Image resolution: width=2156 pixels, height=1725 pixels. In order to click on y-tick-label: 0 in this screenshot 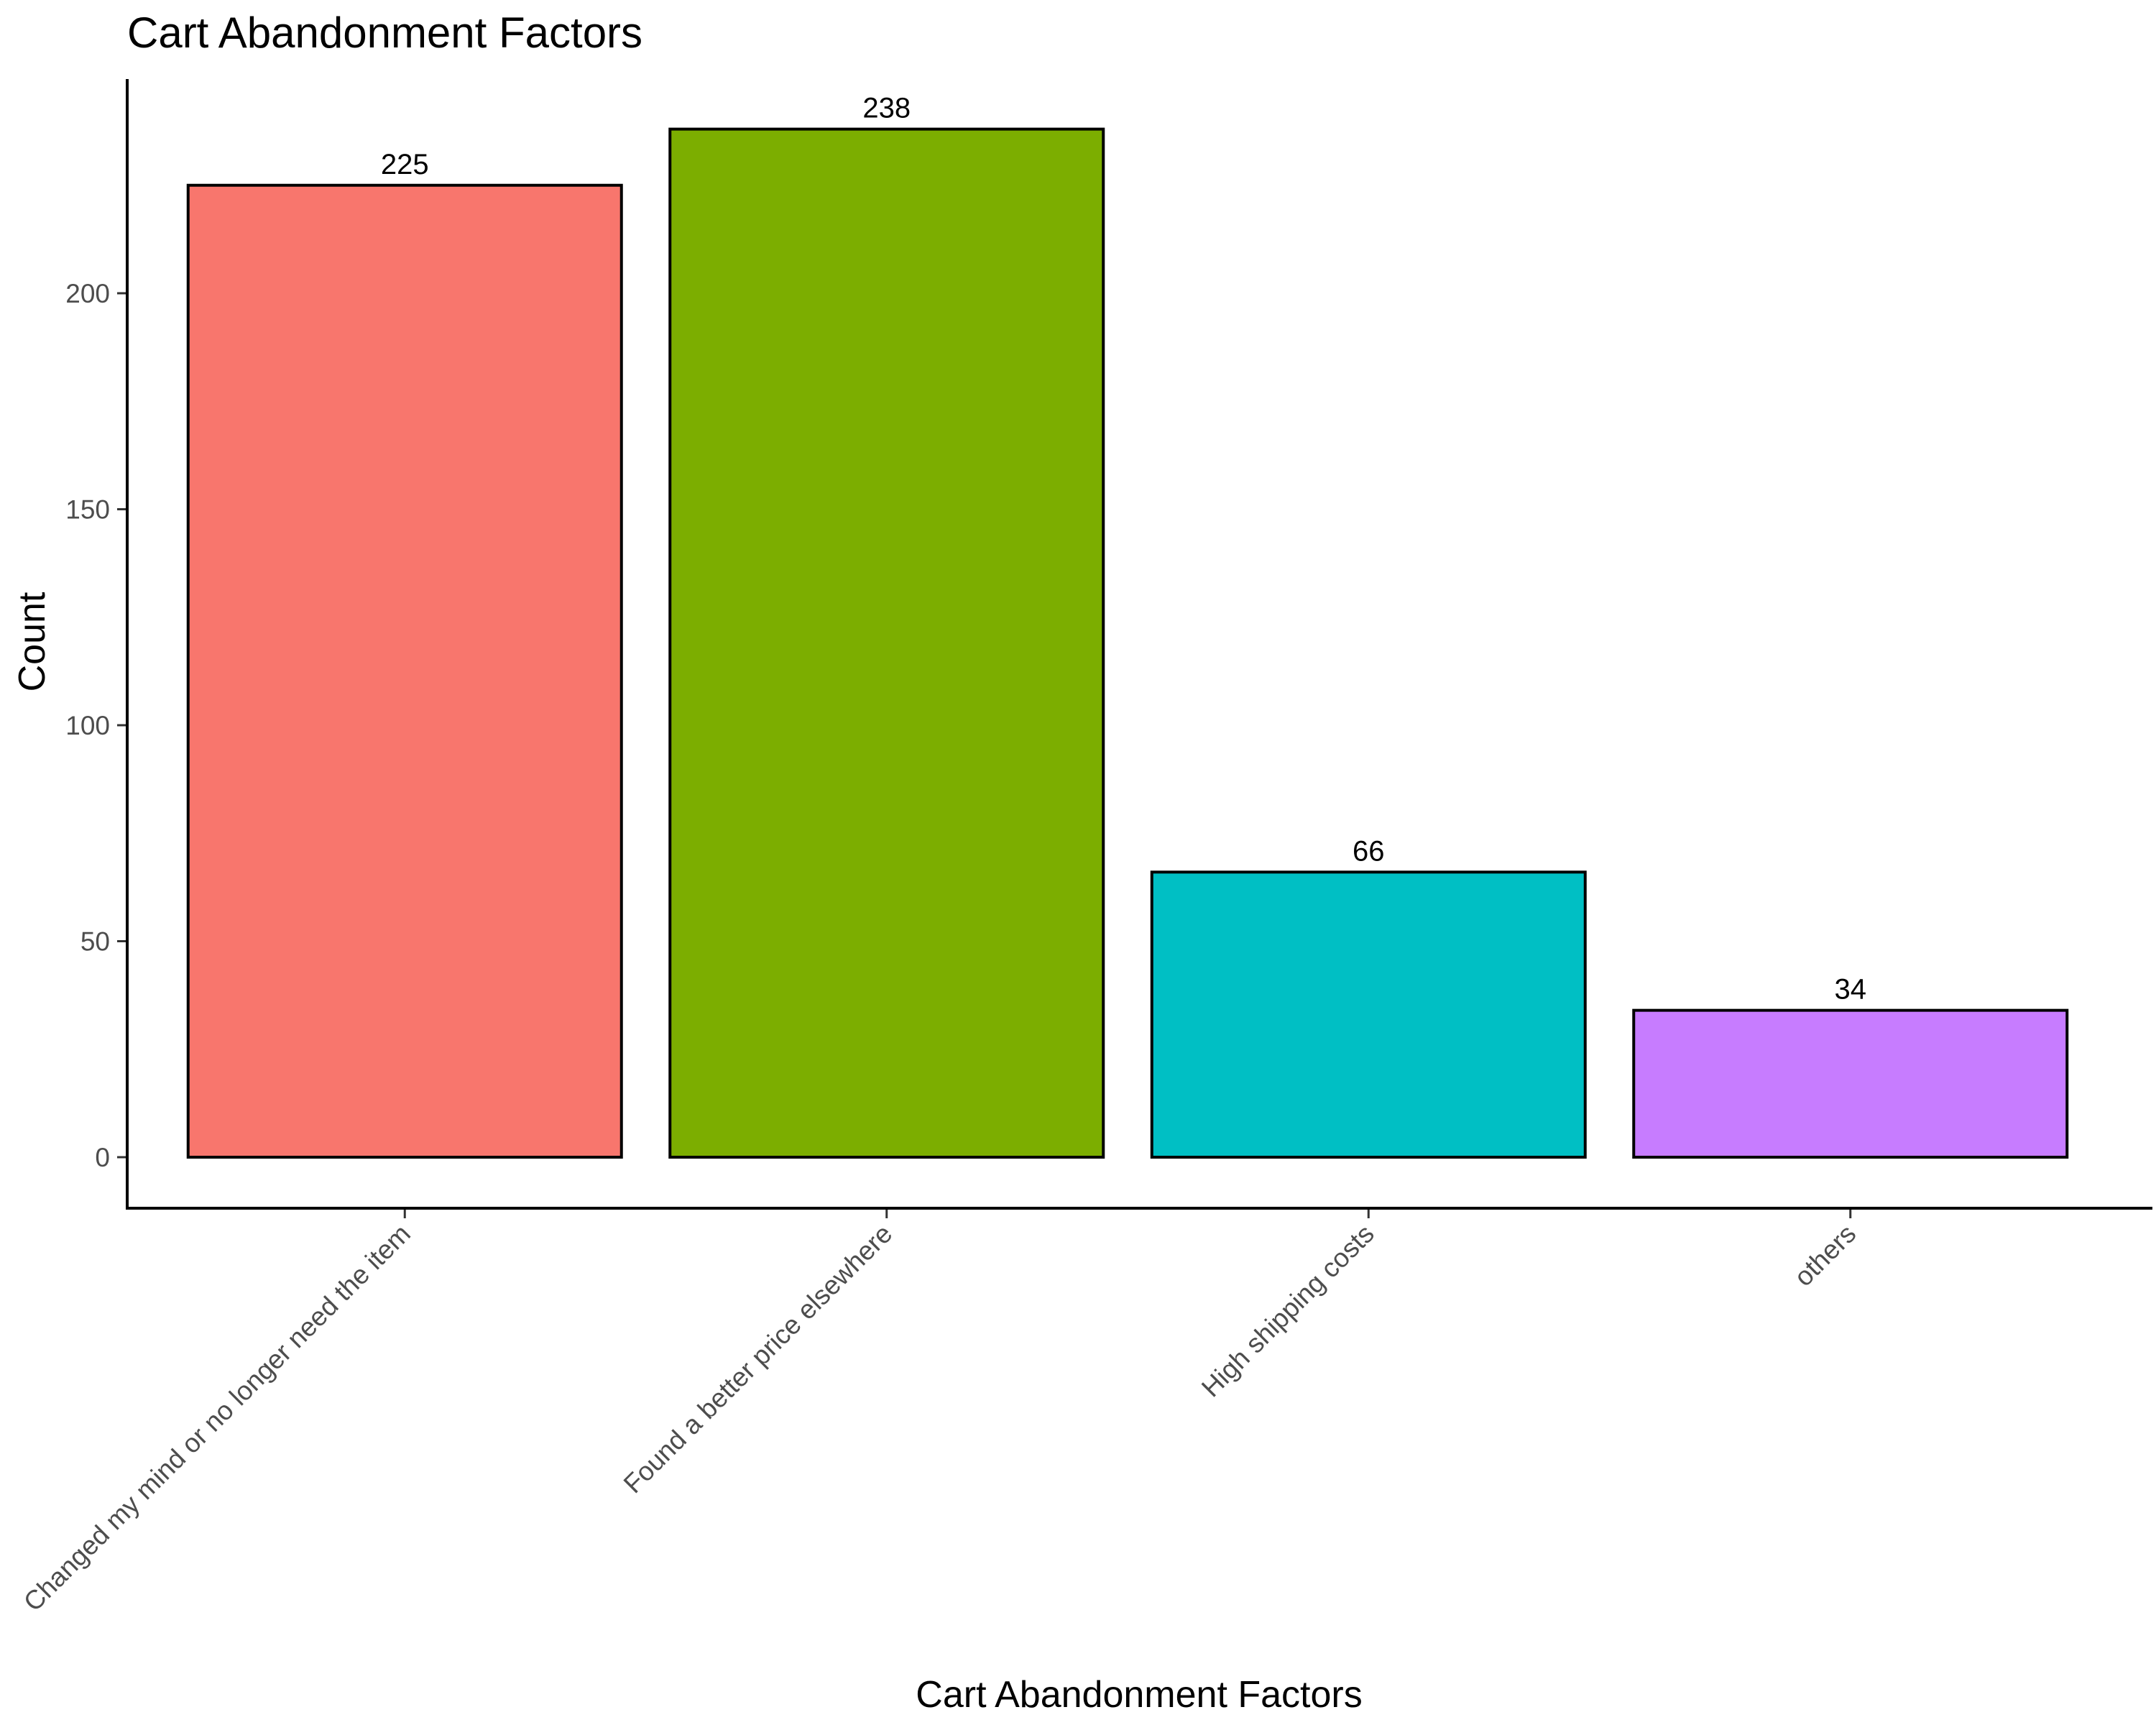, I will do `click(103, 1157)`.